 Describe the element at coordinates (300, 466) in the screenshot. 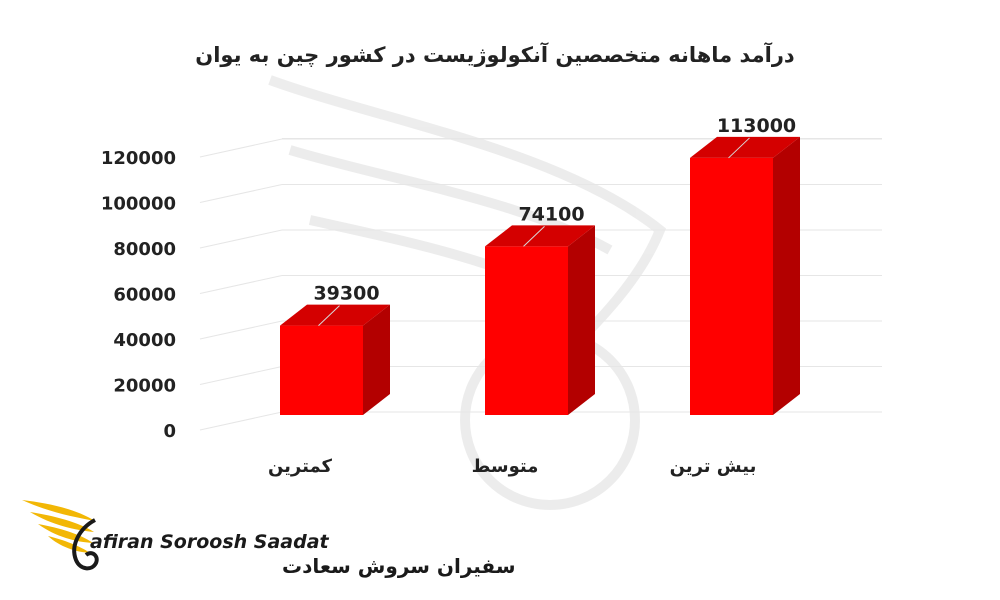

I see `category-label: کمترین` at that location.